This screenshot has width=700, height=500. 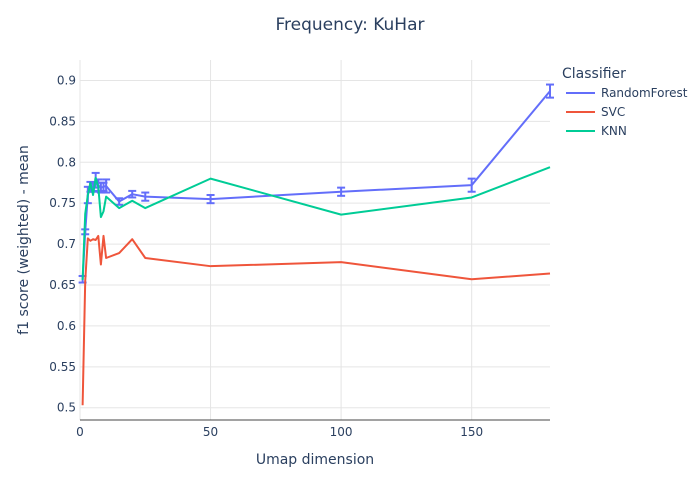 I want to click on legend-item-knn: KNN, so click(x=614, y=131).